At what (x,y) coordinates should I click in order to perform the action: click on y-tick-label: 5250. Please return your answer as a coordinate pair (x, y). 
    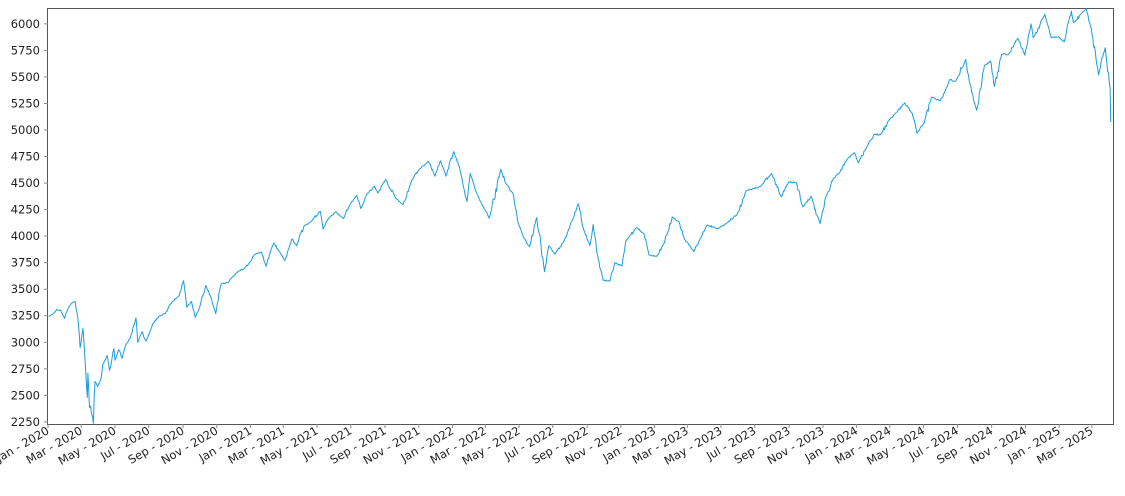
    Looking at the image, I should click on (25, 103).